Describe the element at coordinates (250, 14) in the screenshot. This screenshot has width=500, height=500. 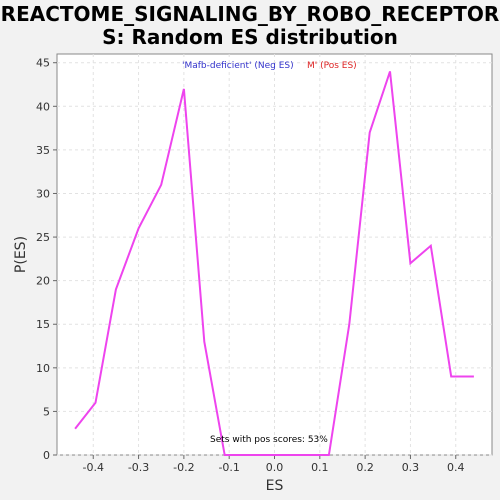
I see `chart-title-line1: REACTOME_SIGNALING_BY_ROBO_RECEPTOR` at that location.